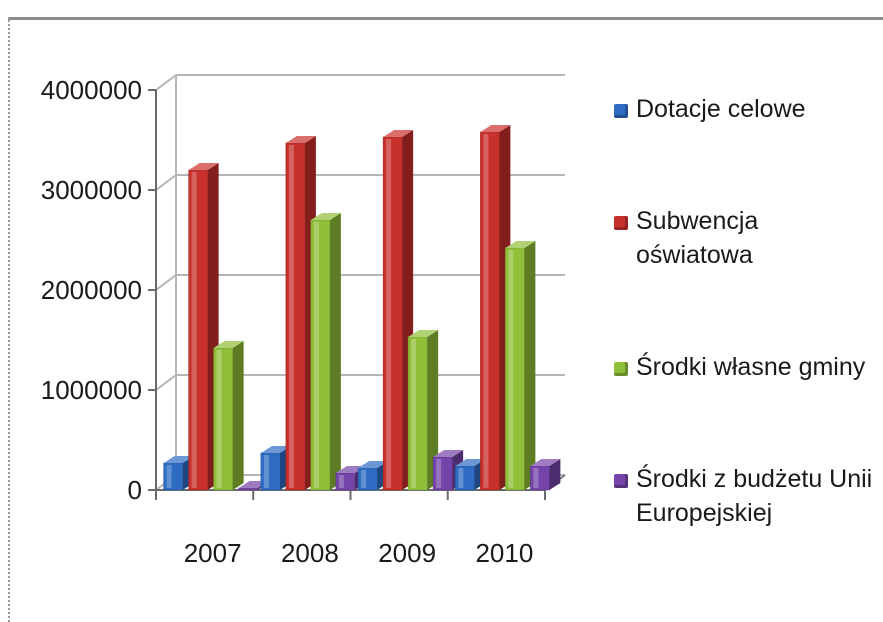 The image size is (883, 622). Describe the element at coordinates (621, 111) in the screenshot. I see `legend-swatch-blue` at that location.